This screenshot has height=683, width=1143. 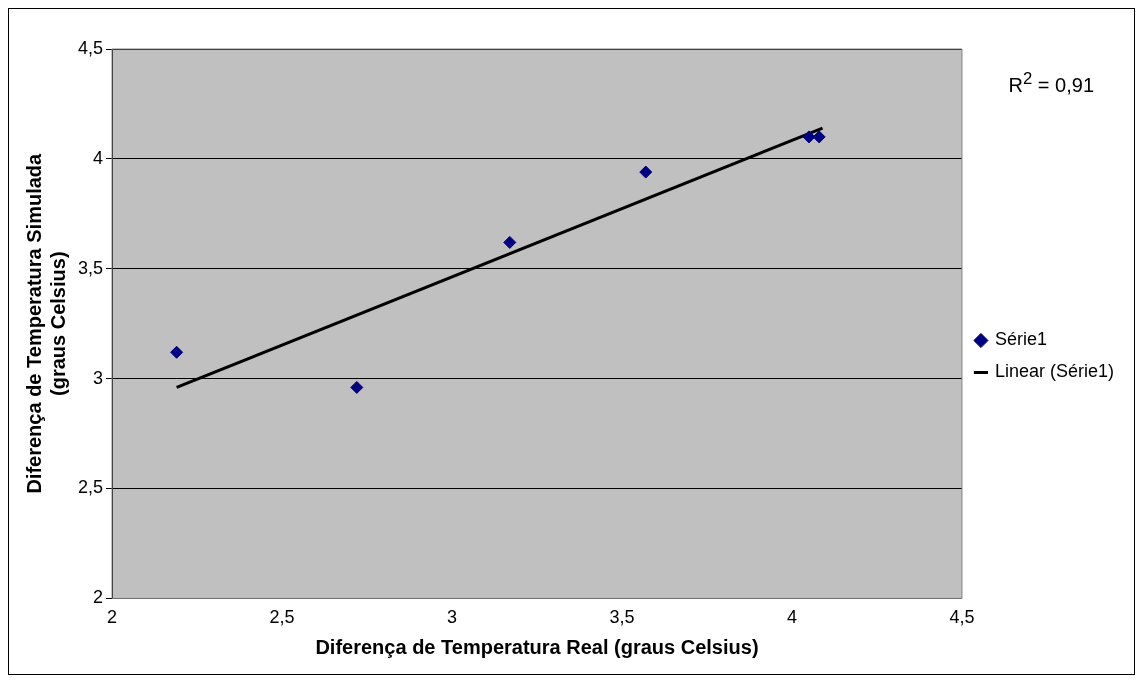 I want to click on y-tick-label: 2,5, so click(x=90, y=487).